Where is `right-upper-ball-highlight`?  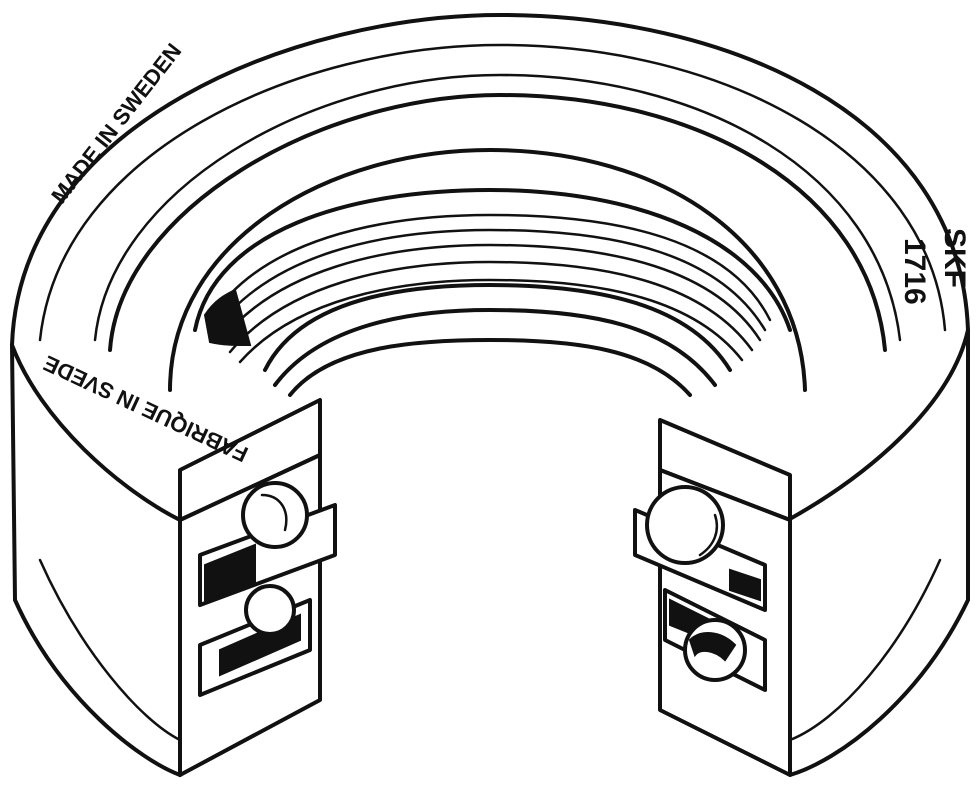 right-upper-ball-highlight is located at coordinates (708, 535).